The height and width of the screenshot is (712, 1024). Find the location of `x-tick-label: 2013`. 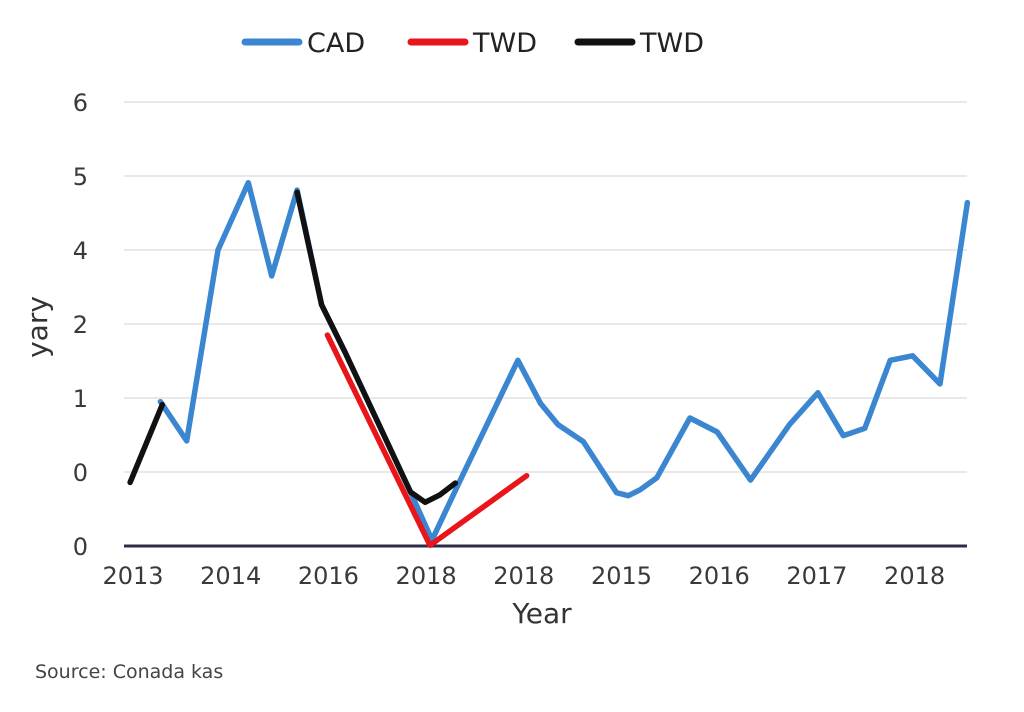

x-tick-label: 2013 is located at coordinates (132, 576).